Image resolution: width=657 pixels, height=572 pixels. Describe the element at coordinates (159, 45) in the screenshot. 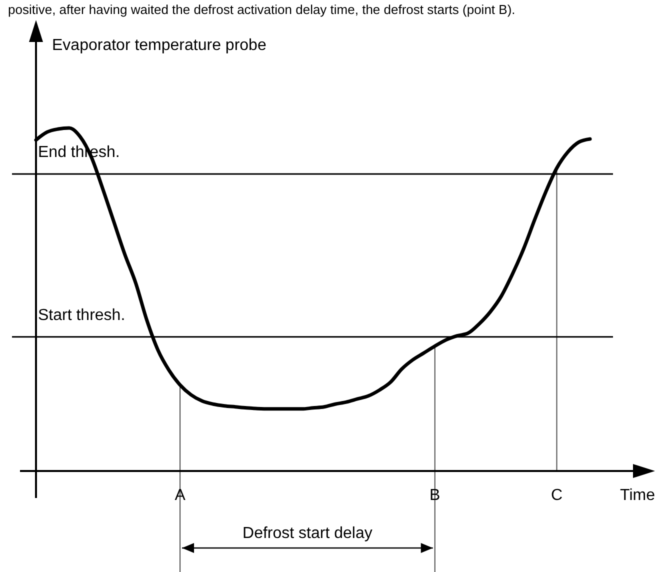

I see `y-axis-title: Evaporator temperature probe` at that location.